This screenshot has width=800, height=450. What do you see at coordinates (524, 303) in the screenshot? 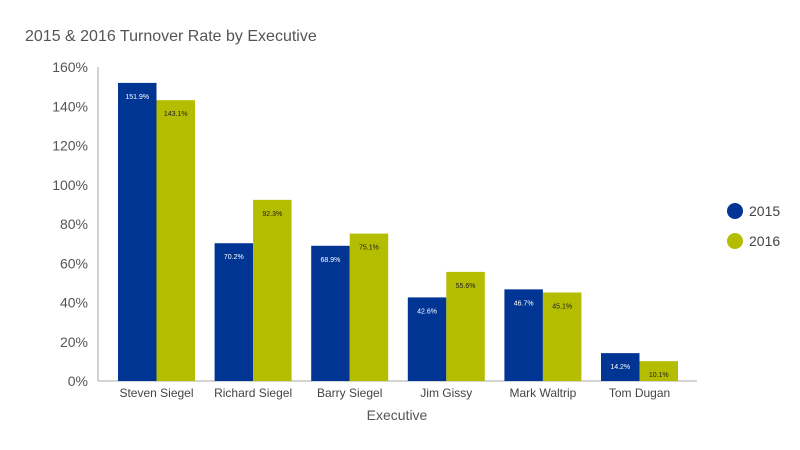
I see `data-label: 46.7%` at bounding box center [524, 303].